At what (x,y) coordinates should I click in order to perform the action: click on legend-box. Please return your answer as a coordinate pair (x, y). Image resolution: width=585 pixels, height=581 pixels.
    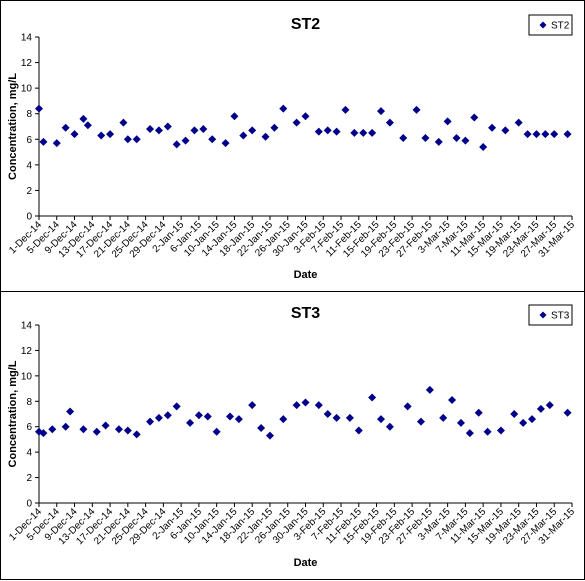
    Looking at the image, I should click on (550, 315).